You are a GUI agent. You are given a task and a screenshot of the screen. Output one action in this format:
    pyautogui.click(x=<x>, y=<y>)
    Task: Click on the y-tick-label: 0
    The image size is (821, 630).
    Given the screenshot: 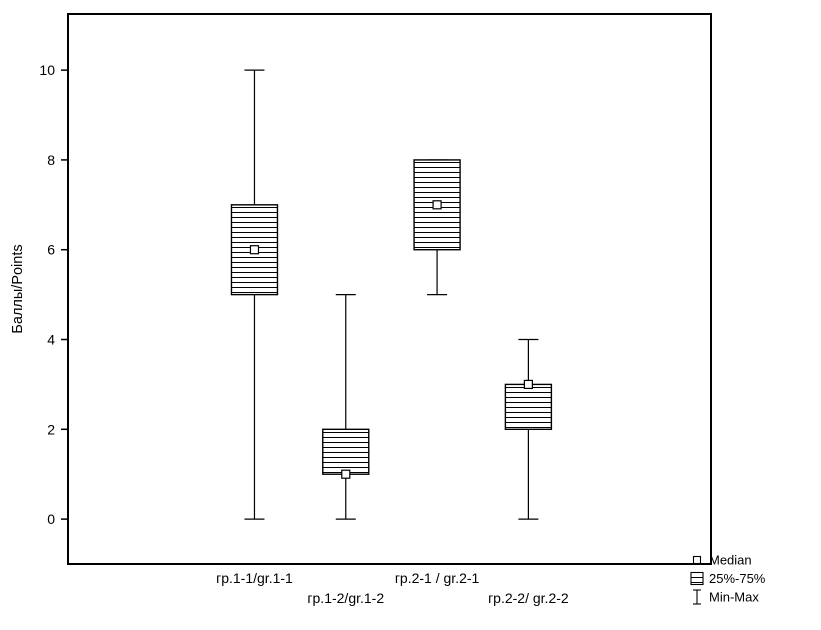 What is the action you would take?
    pyautogui.click(x=51, y=519)
    